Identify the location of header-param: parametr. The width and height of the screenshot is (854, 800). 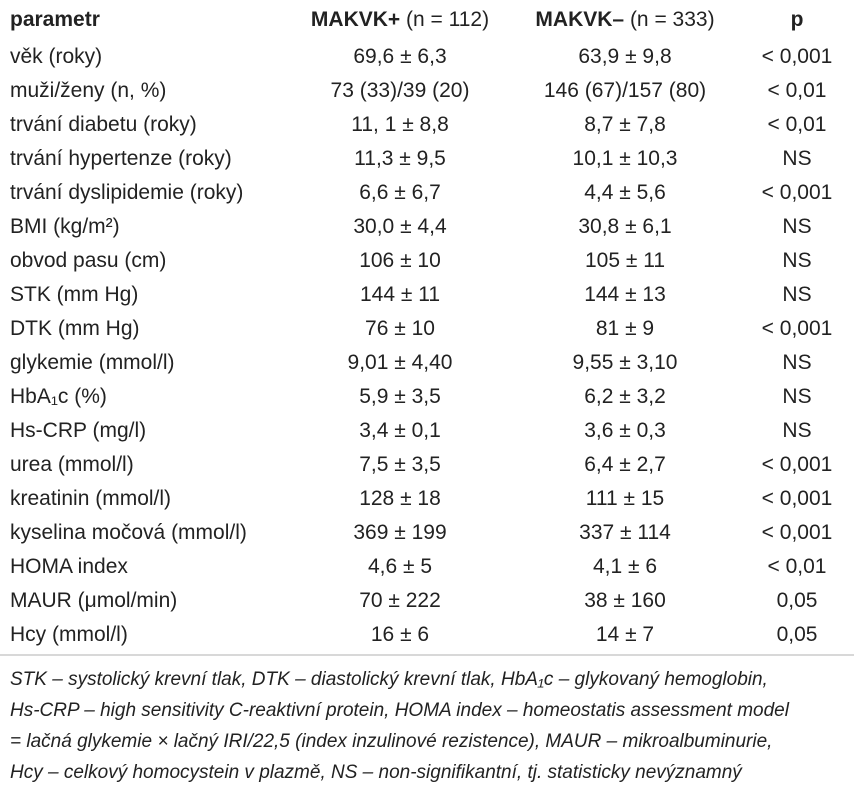
(55, 19).